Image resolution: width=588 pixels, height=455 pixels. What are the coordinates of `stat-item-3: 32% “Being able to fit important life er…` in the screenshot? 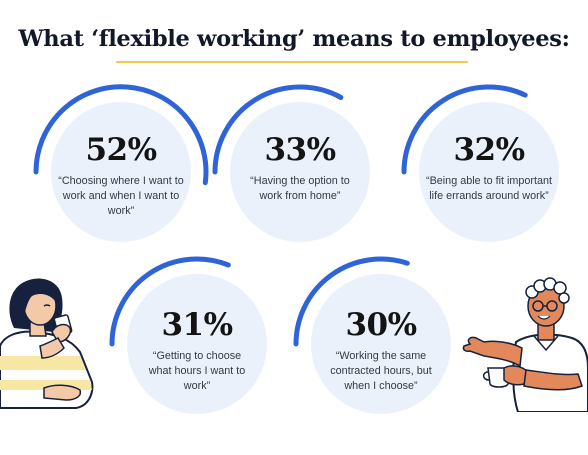 It's located at (489, 168).